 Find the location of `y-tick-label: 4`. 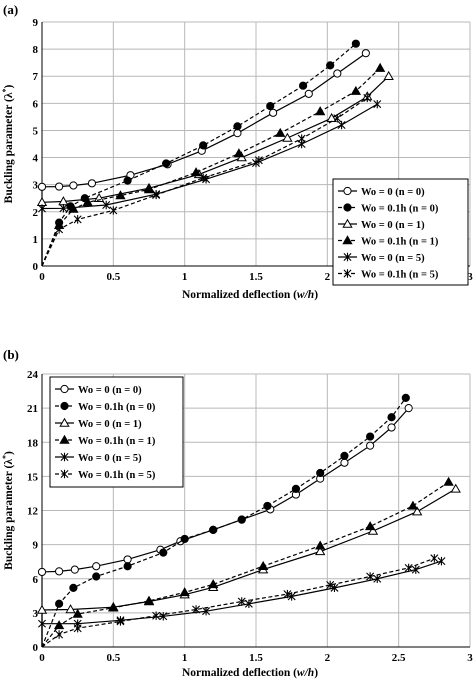

y-tick-label: 4 is located at coordinates (36, 159).